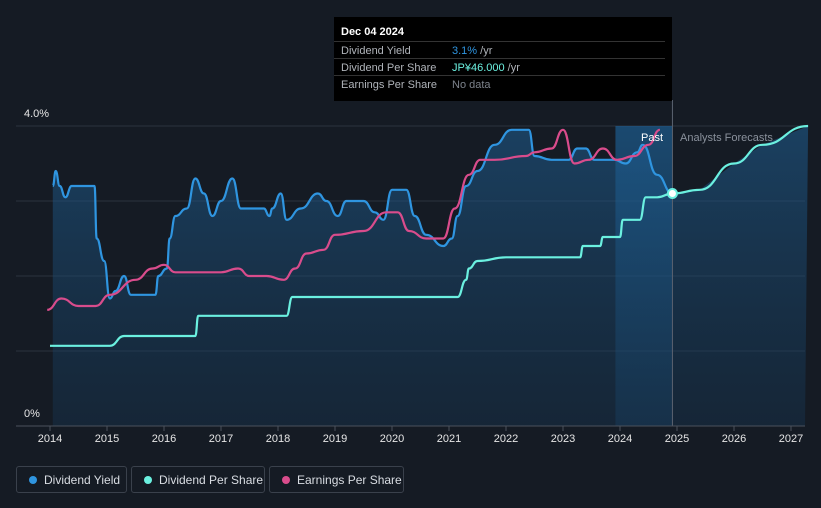  Describe the element at coordinates (372, 32) in the screenshot. I see `tooltip-date: Dec 04 2024` at that location.